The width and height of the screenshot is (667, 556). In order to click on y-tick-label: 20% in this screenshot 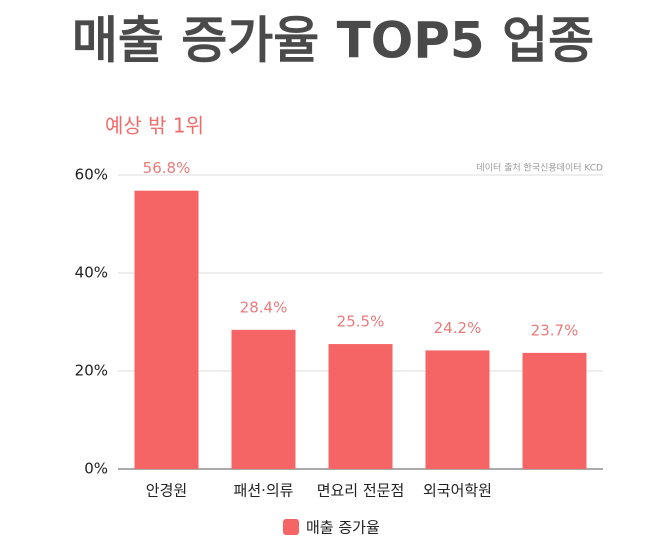, I will do `click(91, 371)`.